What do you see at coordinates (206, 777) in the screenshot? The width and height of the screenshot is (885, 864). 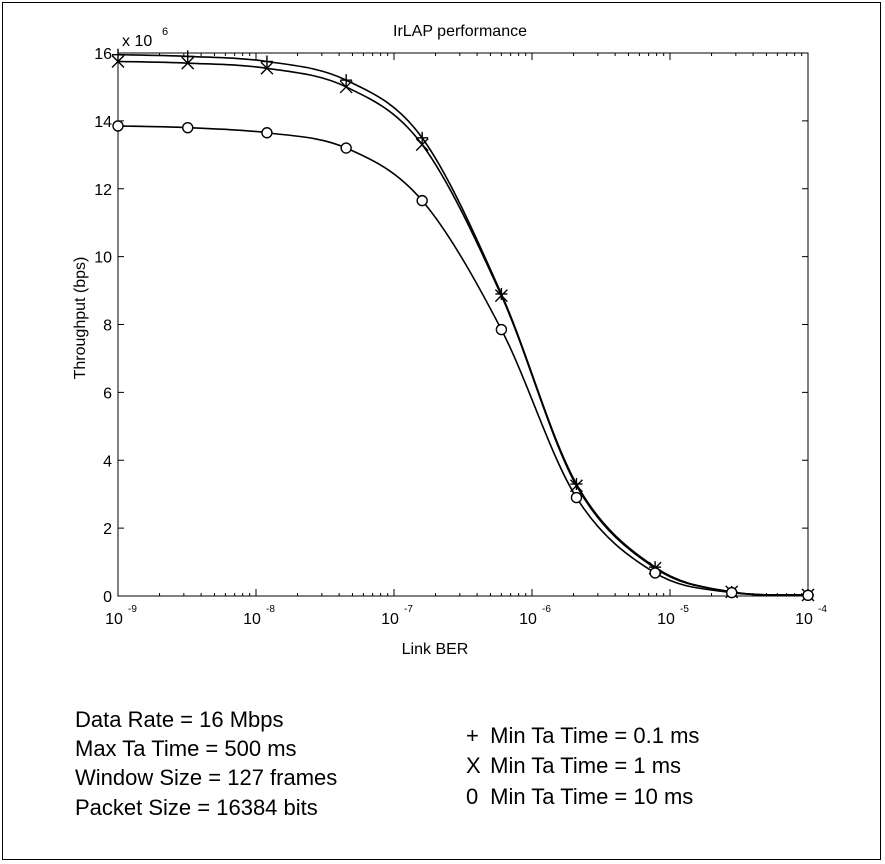 I see `param-window-size: Window Size = 127 frames` at bounding box center [206, 777].